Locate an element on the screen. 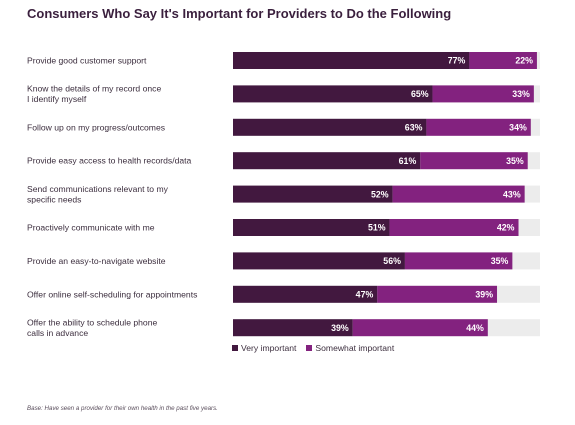  legend-item-somewhat-important: Somewhat important is located at coordinates (350, 348).